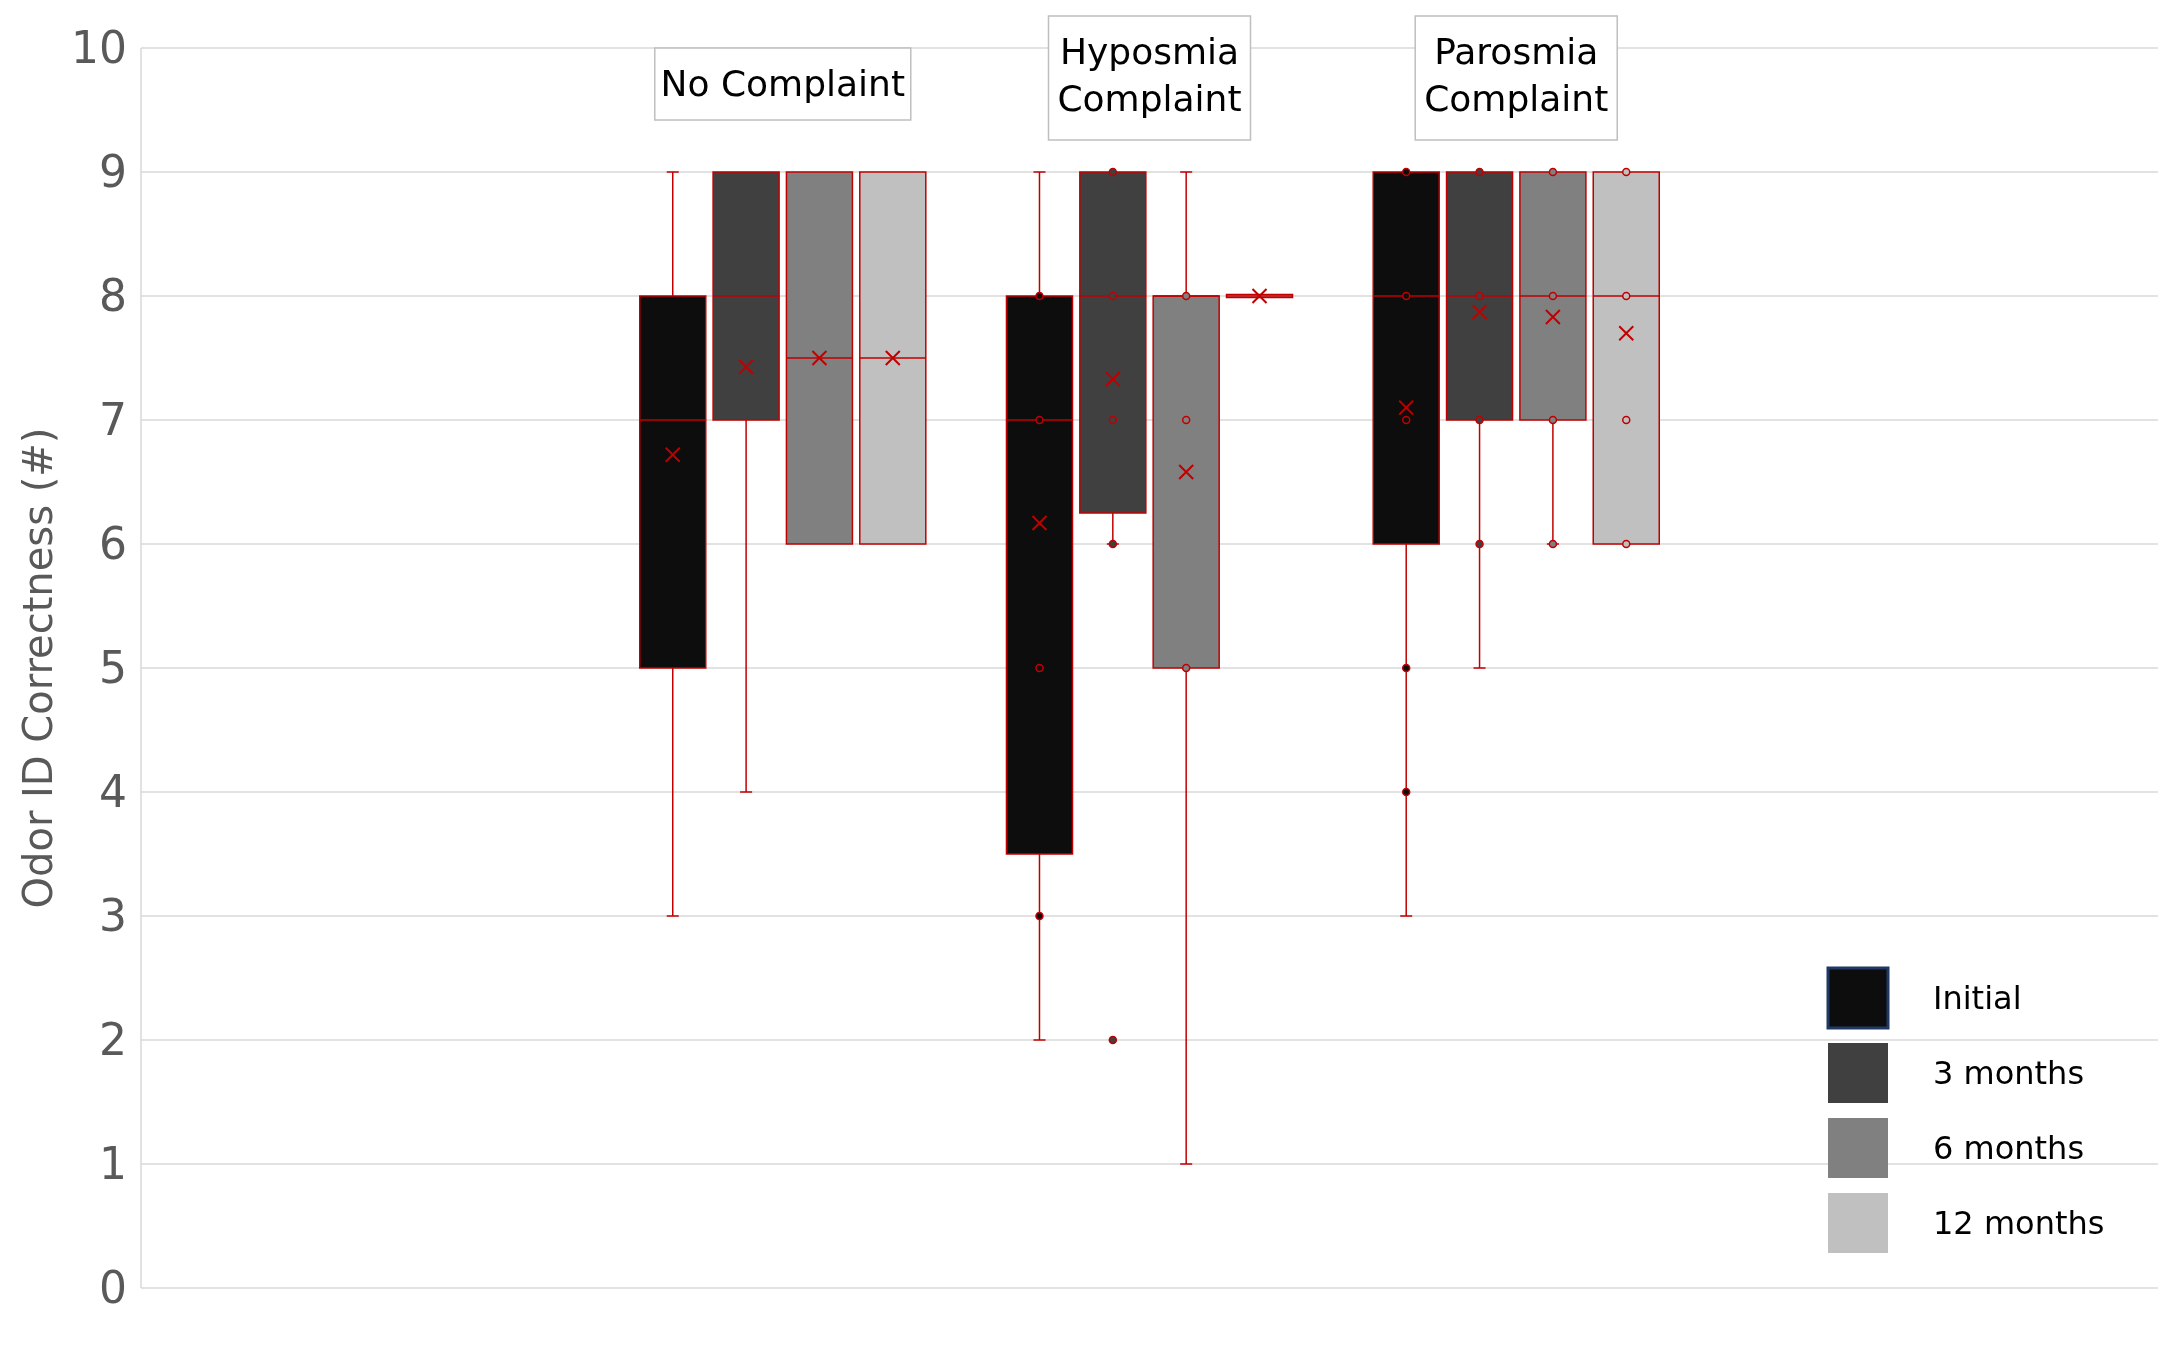  Describe the element at coordinates (2019, 1223) in the screenshot. I see `legend-label: 12 months` at that location.